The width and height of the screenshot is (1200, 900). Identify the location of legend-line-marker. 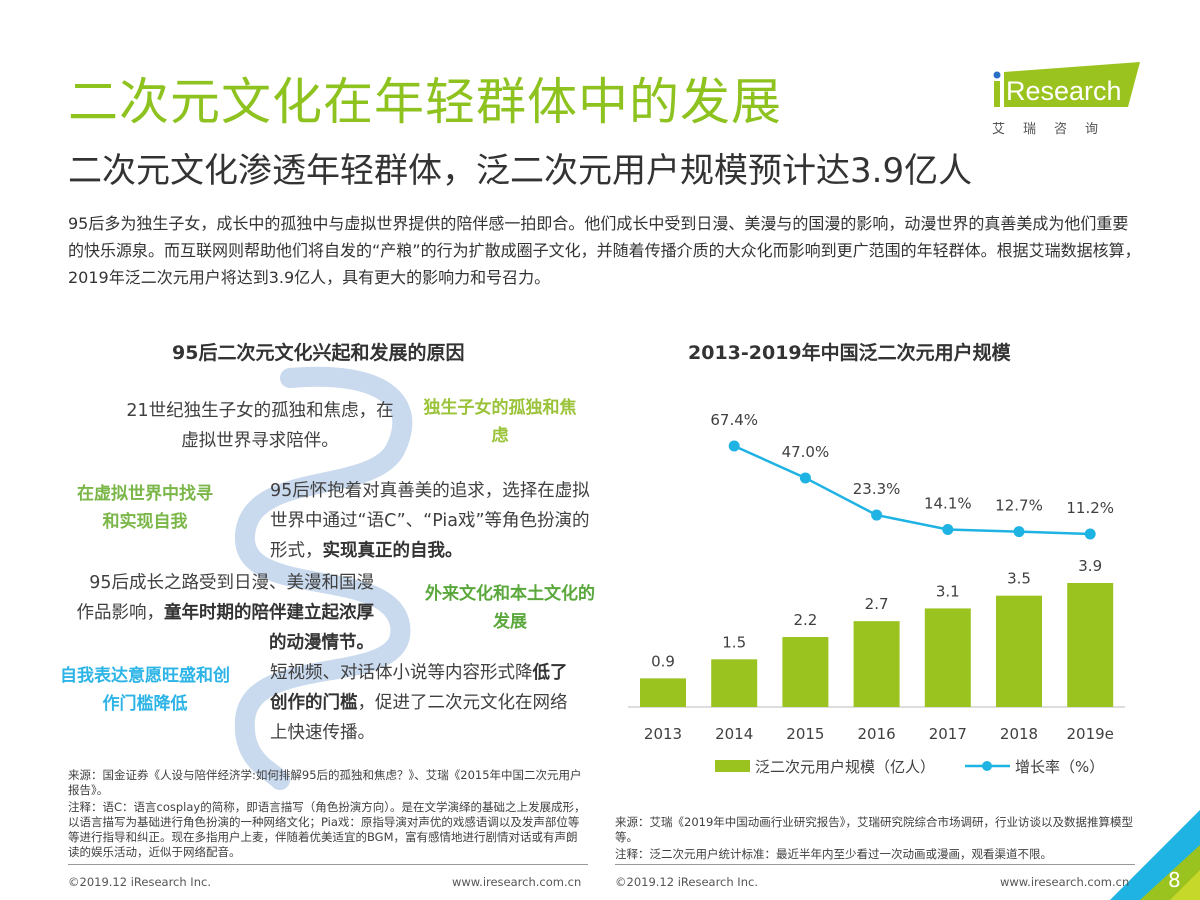
(987, 766).